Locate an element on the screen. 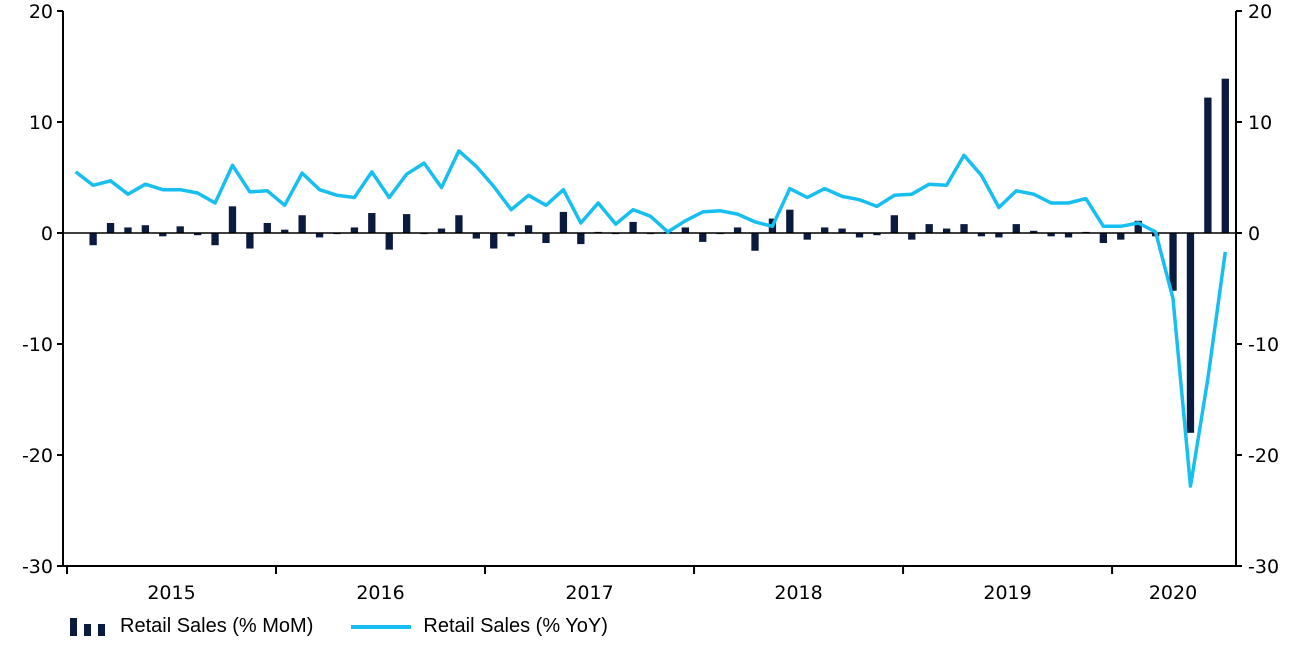 The height and width of the screenshot is (645, 1294). legend-item-mom: Retail Sales (% MoM) is located at coordinates (191, 626).